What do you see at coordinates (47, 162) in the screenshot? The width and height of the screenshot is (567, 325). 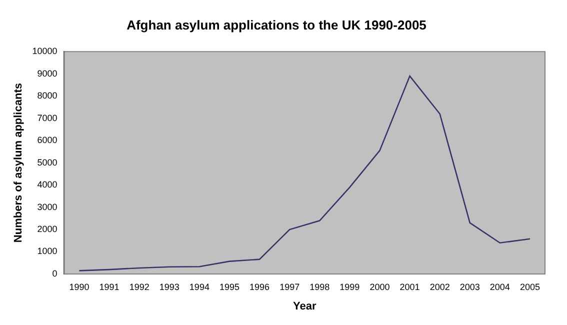 I see `y-tick-label: 5000` at bounding box center [47, 162].